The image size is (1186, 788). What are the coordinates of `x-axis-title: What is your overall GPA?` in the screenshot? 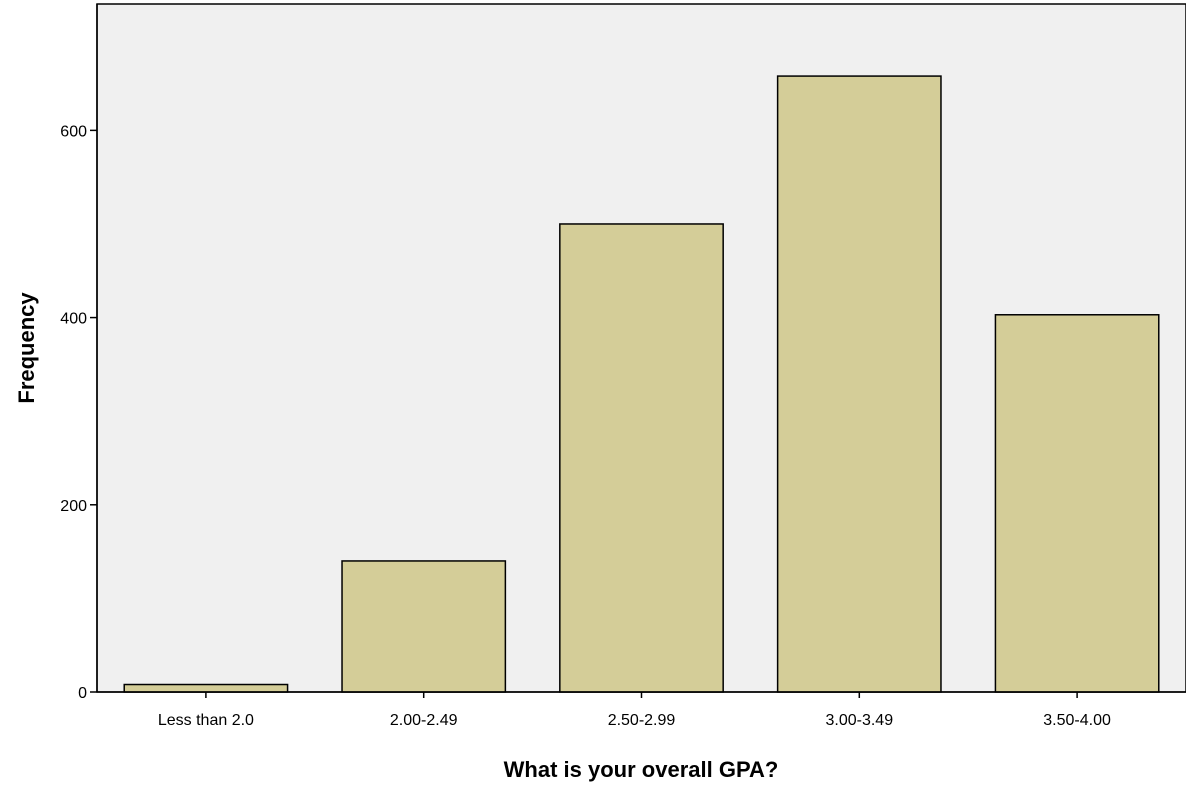 It's located at (641, 769).